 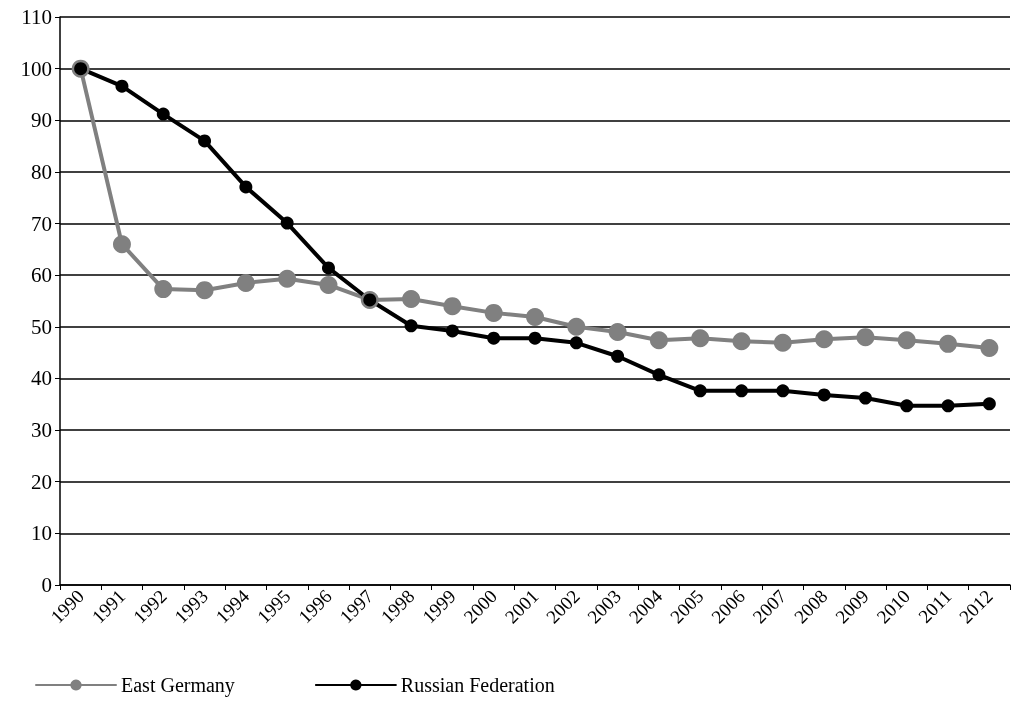 What do you see at coordinates (41, 481) in the screenshot?
I see `y-tick-label: 20` at bounding box center [41, 481].